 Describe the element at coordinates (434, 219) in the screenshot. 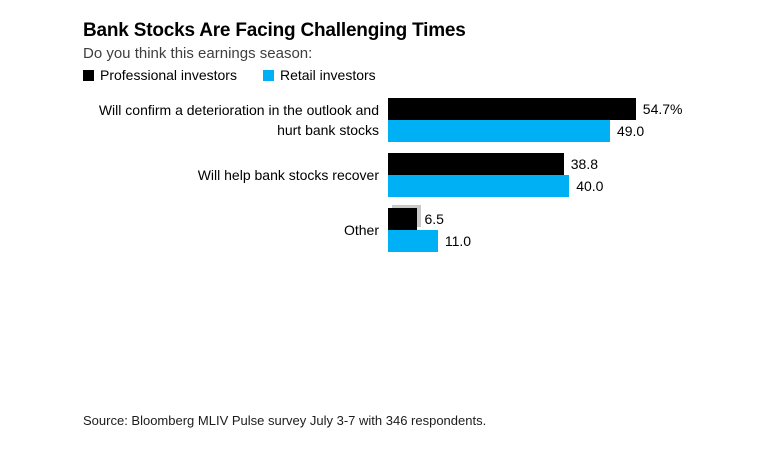

I see `bar-value-label: 6.5` at that location.